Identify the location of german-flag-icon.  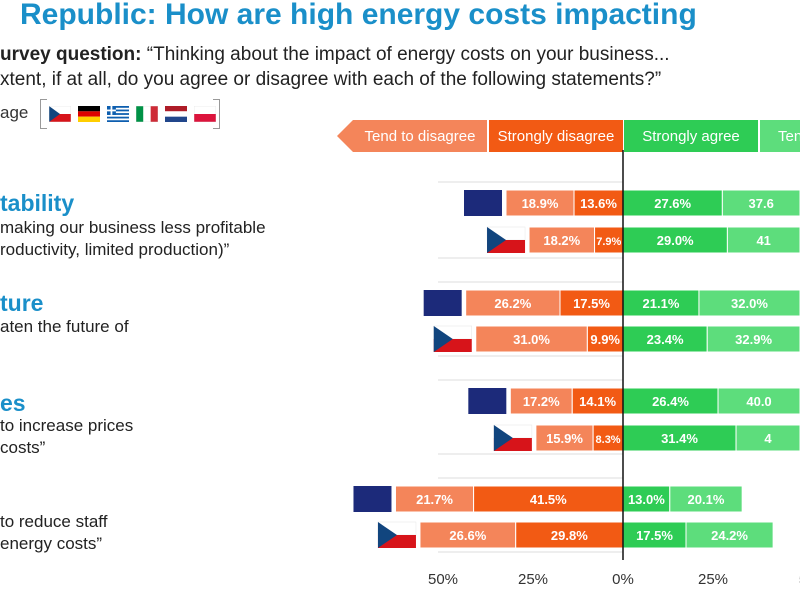
(89, 114).